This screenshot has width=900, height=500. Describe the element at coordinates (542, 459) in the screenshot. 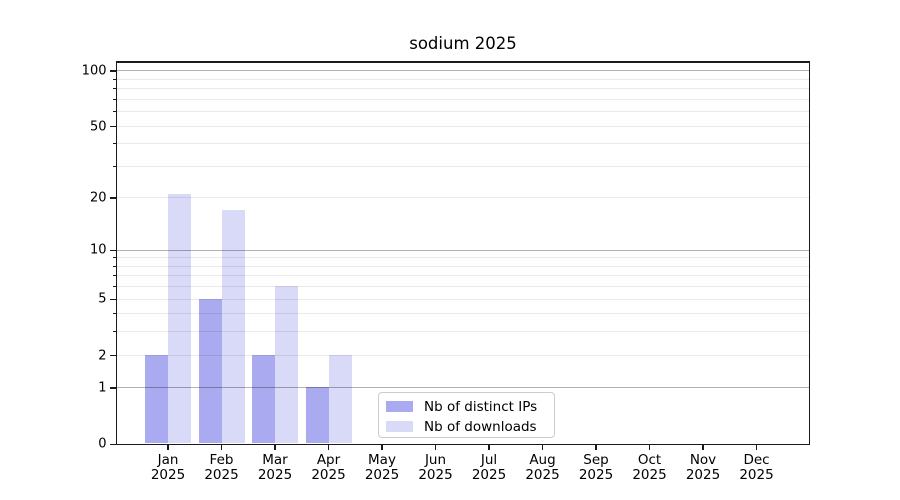

I see `x-label-month: Aug` at that location.